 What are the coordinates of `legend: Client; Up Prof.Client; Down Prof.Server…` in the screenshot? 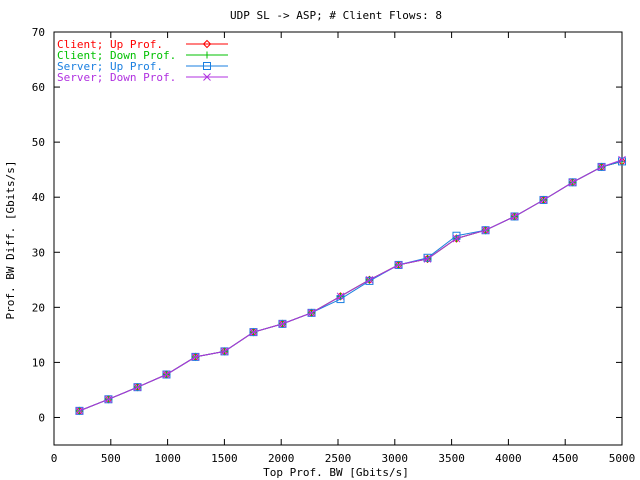 It's located at (142, 61).